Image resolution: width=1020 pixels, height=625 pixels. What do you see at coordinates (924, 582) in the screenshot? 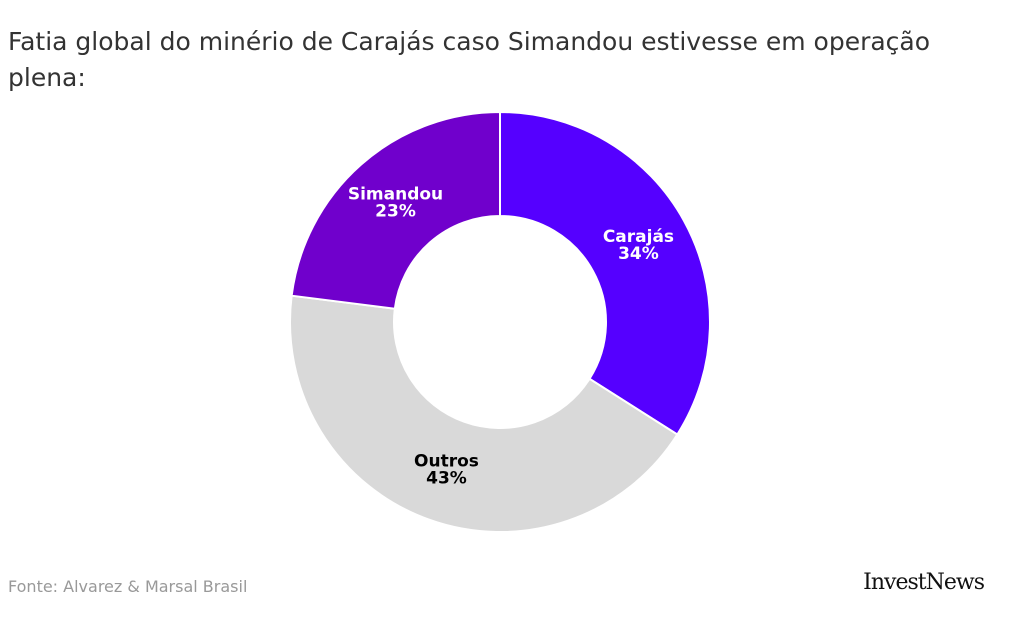
I see `brand-logo: InvestNews` at bounding box center [924, 582].